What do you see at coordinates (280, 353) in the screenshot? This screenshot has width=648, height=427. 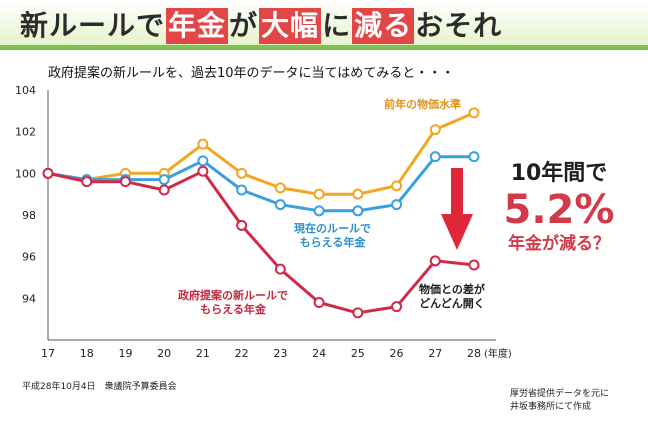 I see `x-tick-label: 23` at bounding box center [280, 353].